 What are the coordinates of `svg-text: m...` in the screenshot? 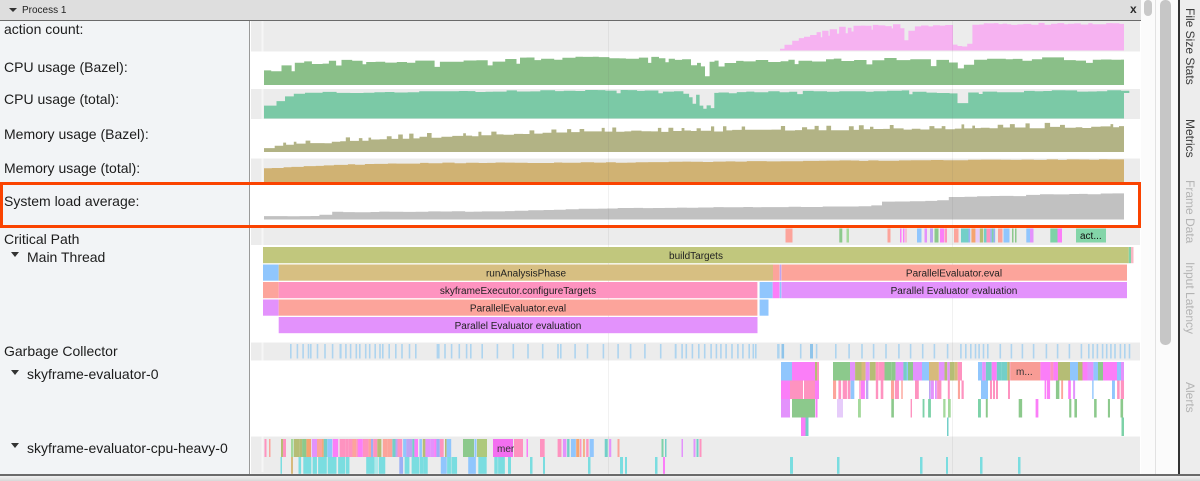 It's located at (1024, 372).